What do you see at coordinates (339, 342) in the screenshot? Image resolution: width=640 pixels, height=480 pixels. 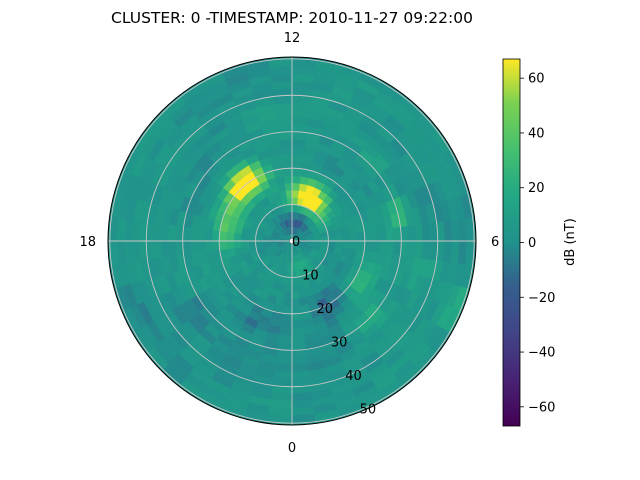 I see `radial-tick-label: 30` at bounding box center [339, 342].